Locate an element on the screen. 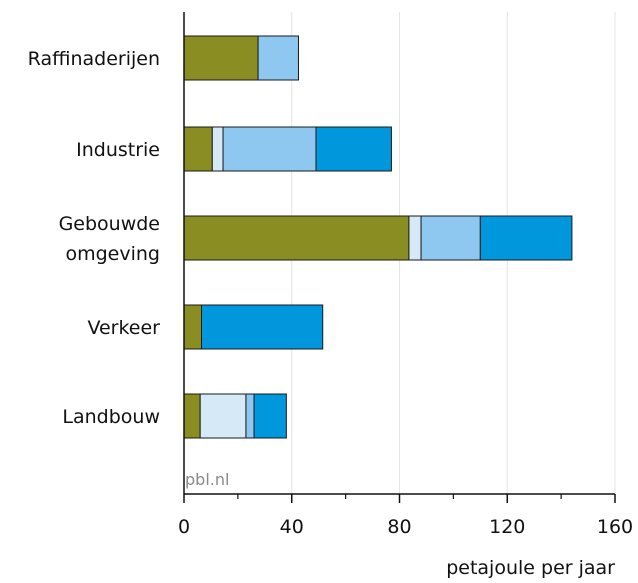  x-tick-label: 160 is located at coordinates (615, 527).